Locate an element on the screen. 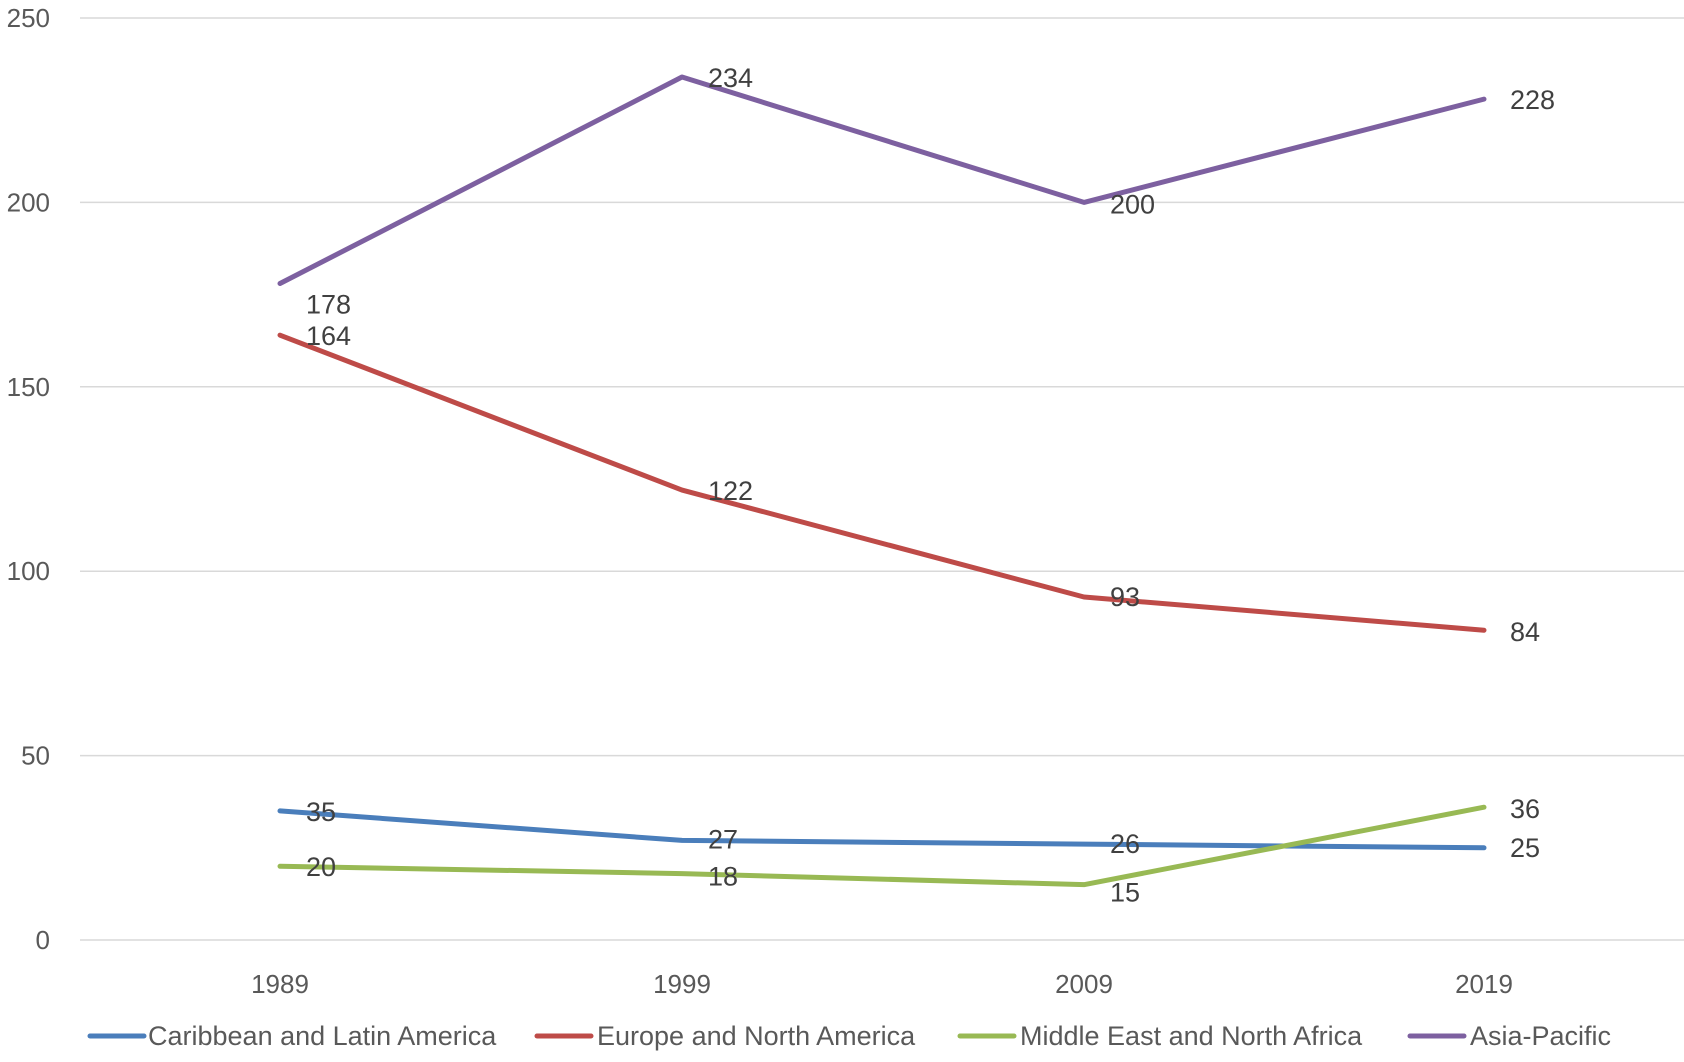  legend-label: Caribbean and Latin America is located at coordinates (322, 1036).